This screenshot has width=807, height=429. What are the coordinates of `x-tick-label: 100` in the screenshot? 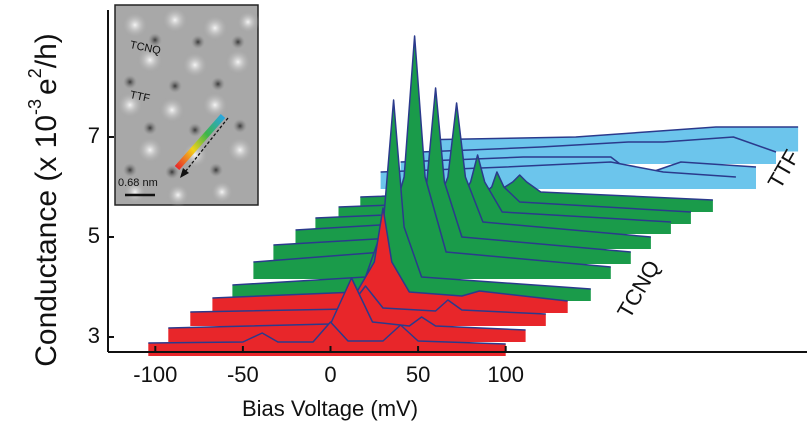 It's located at (505, 374).